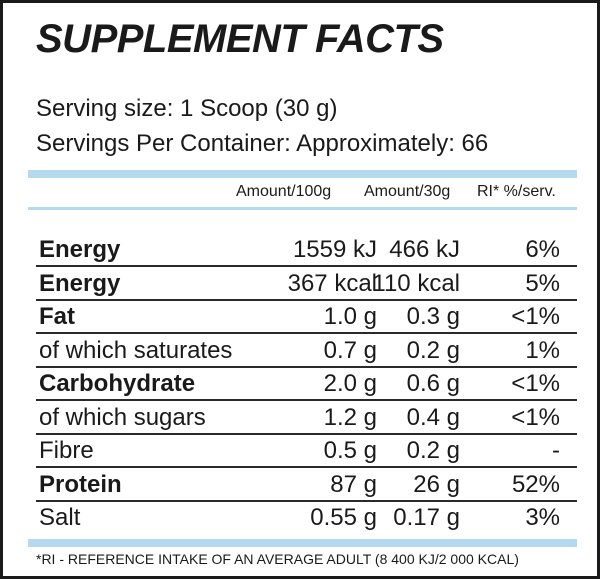 This screenshot has width=600, height=579. Describe the element at coordinates (350, 383) in the screenshot. I see `amount-per-100g: 2.0 g` at that location.